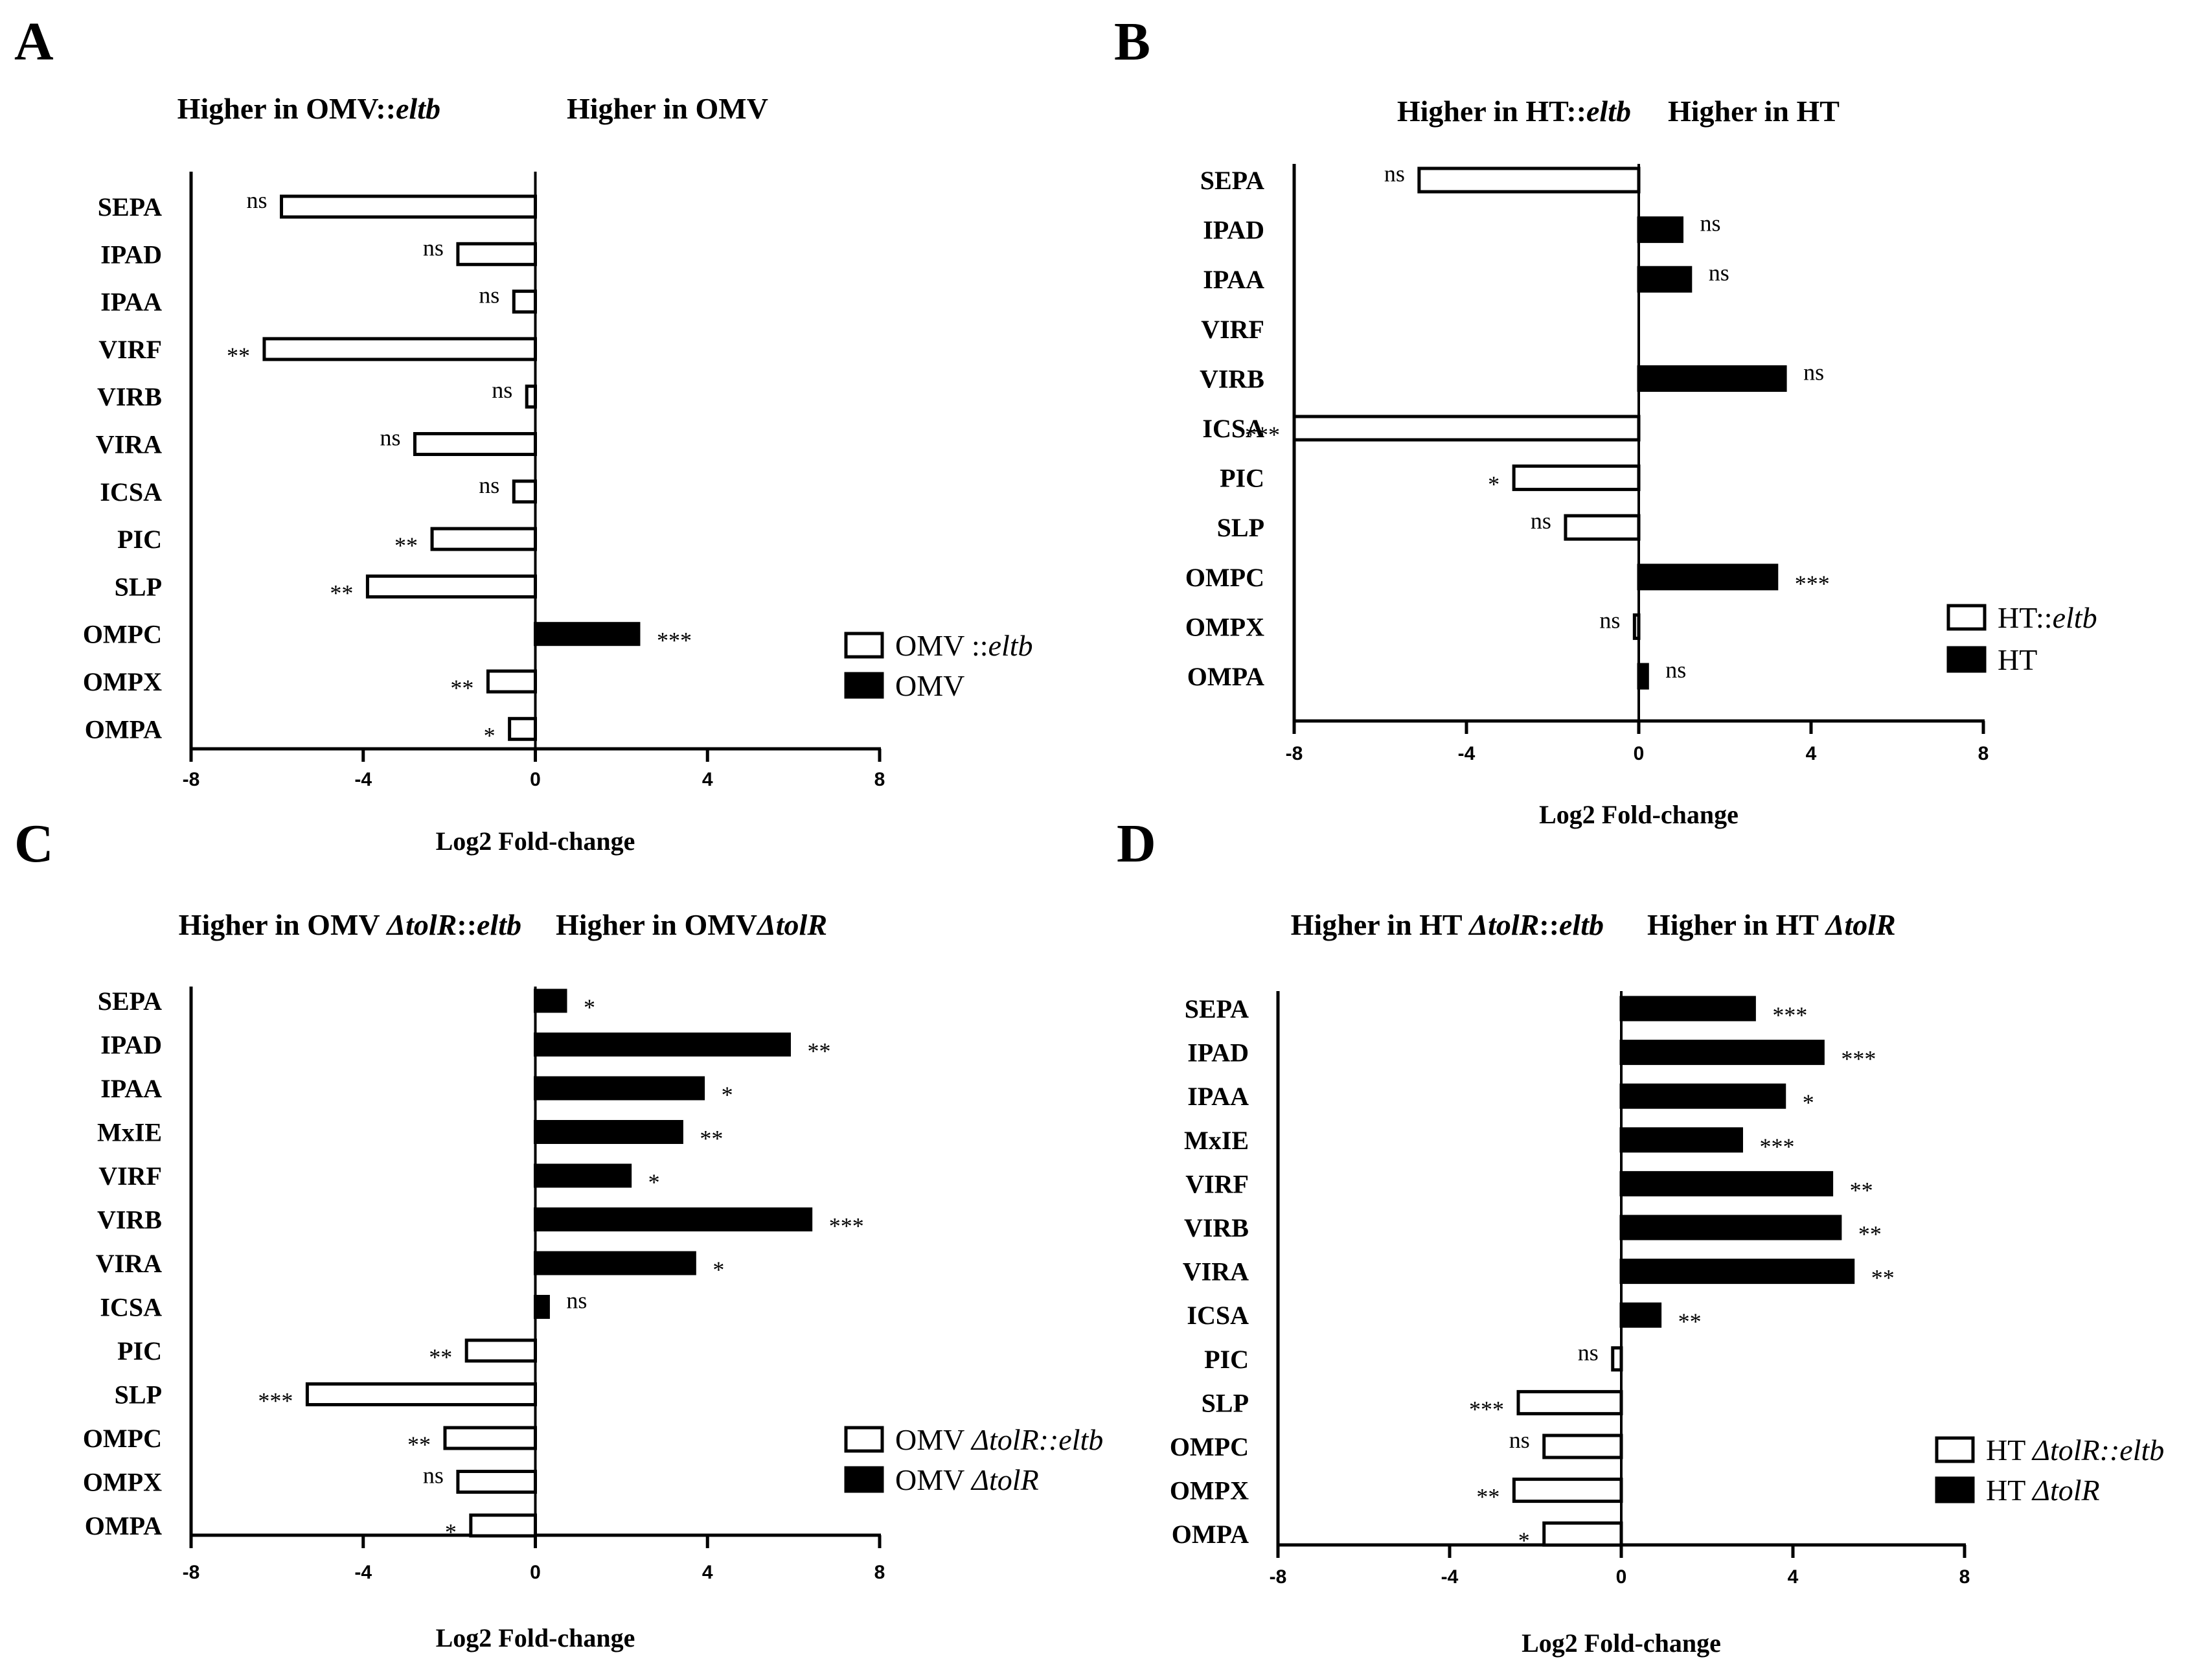 The width and height of the screenshot is (2212, 1668). I want to click on x-tick-label-a-0: -8, so click(192, 780).